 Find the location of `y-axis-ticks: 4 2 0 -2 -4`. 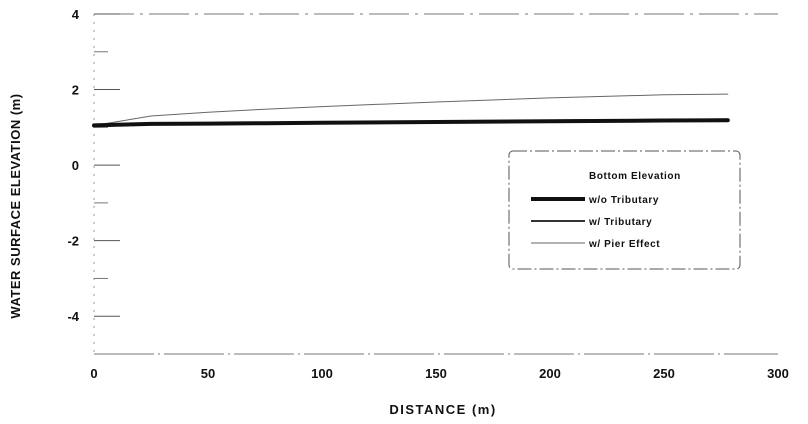

y-axis-ticks: 4 2 0 -2 -4 is located at coordinates (93, 181).